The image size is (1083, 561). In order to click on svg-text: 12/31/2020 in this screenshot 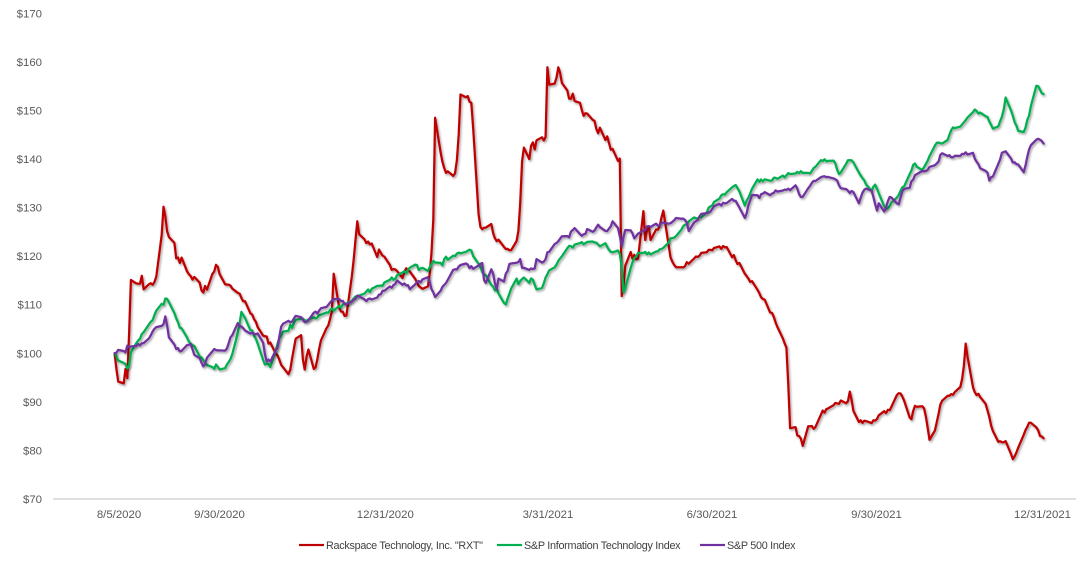, I will do `click(385, 515)`.